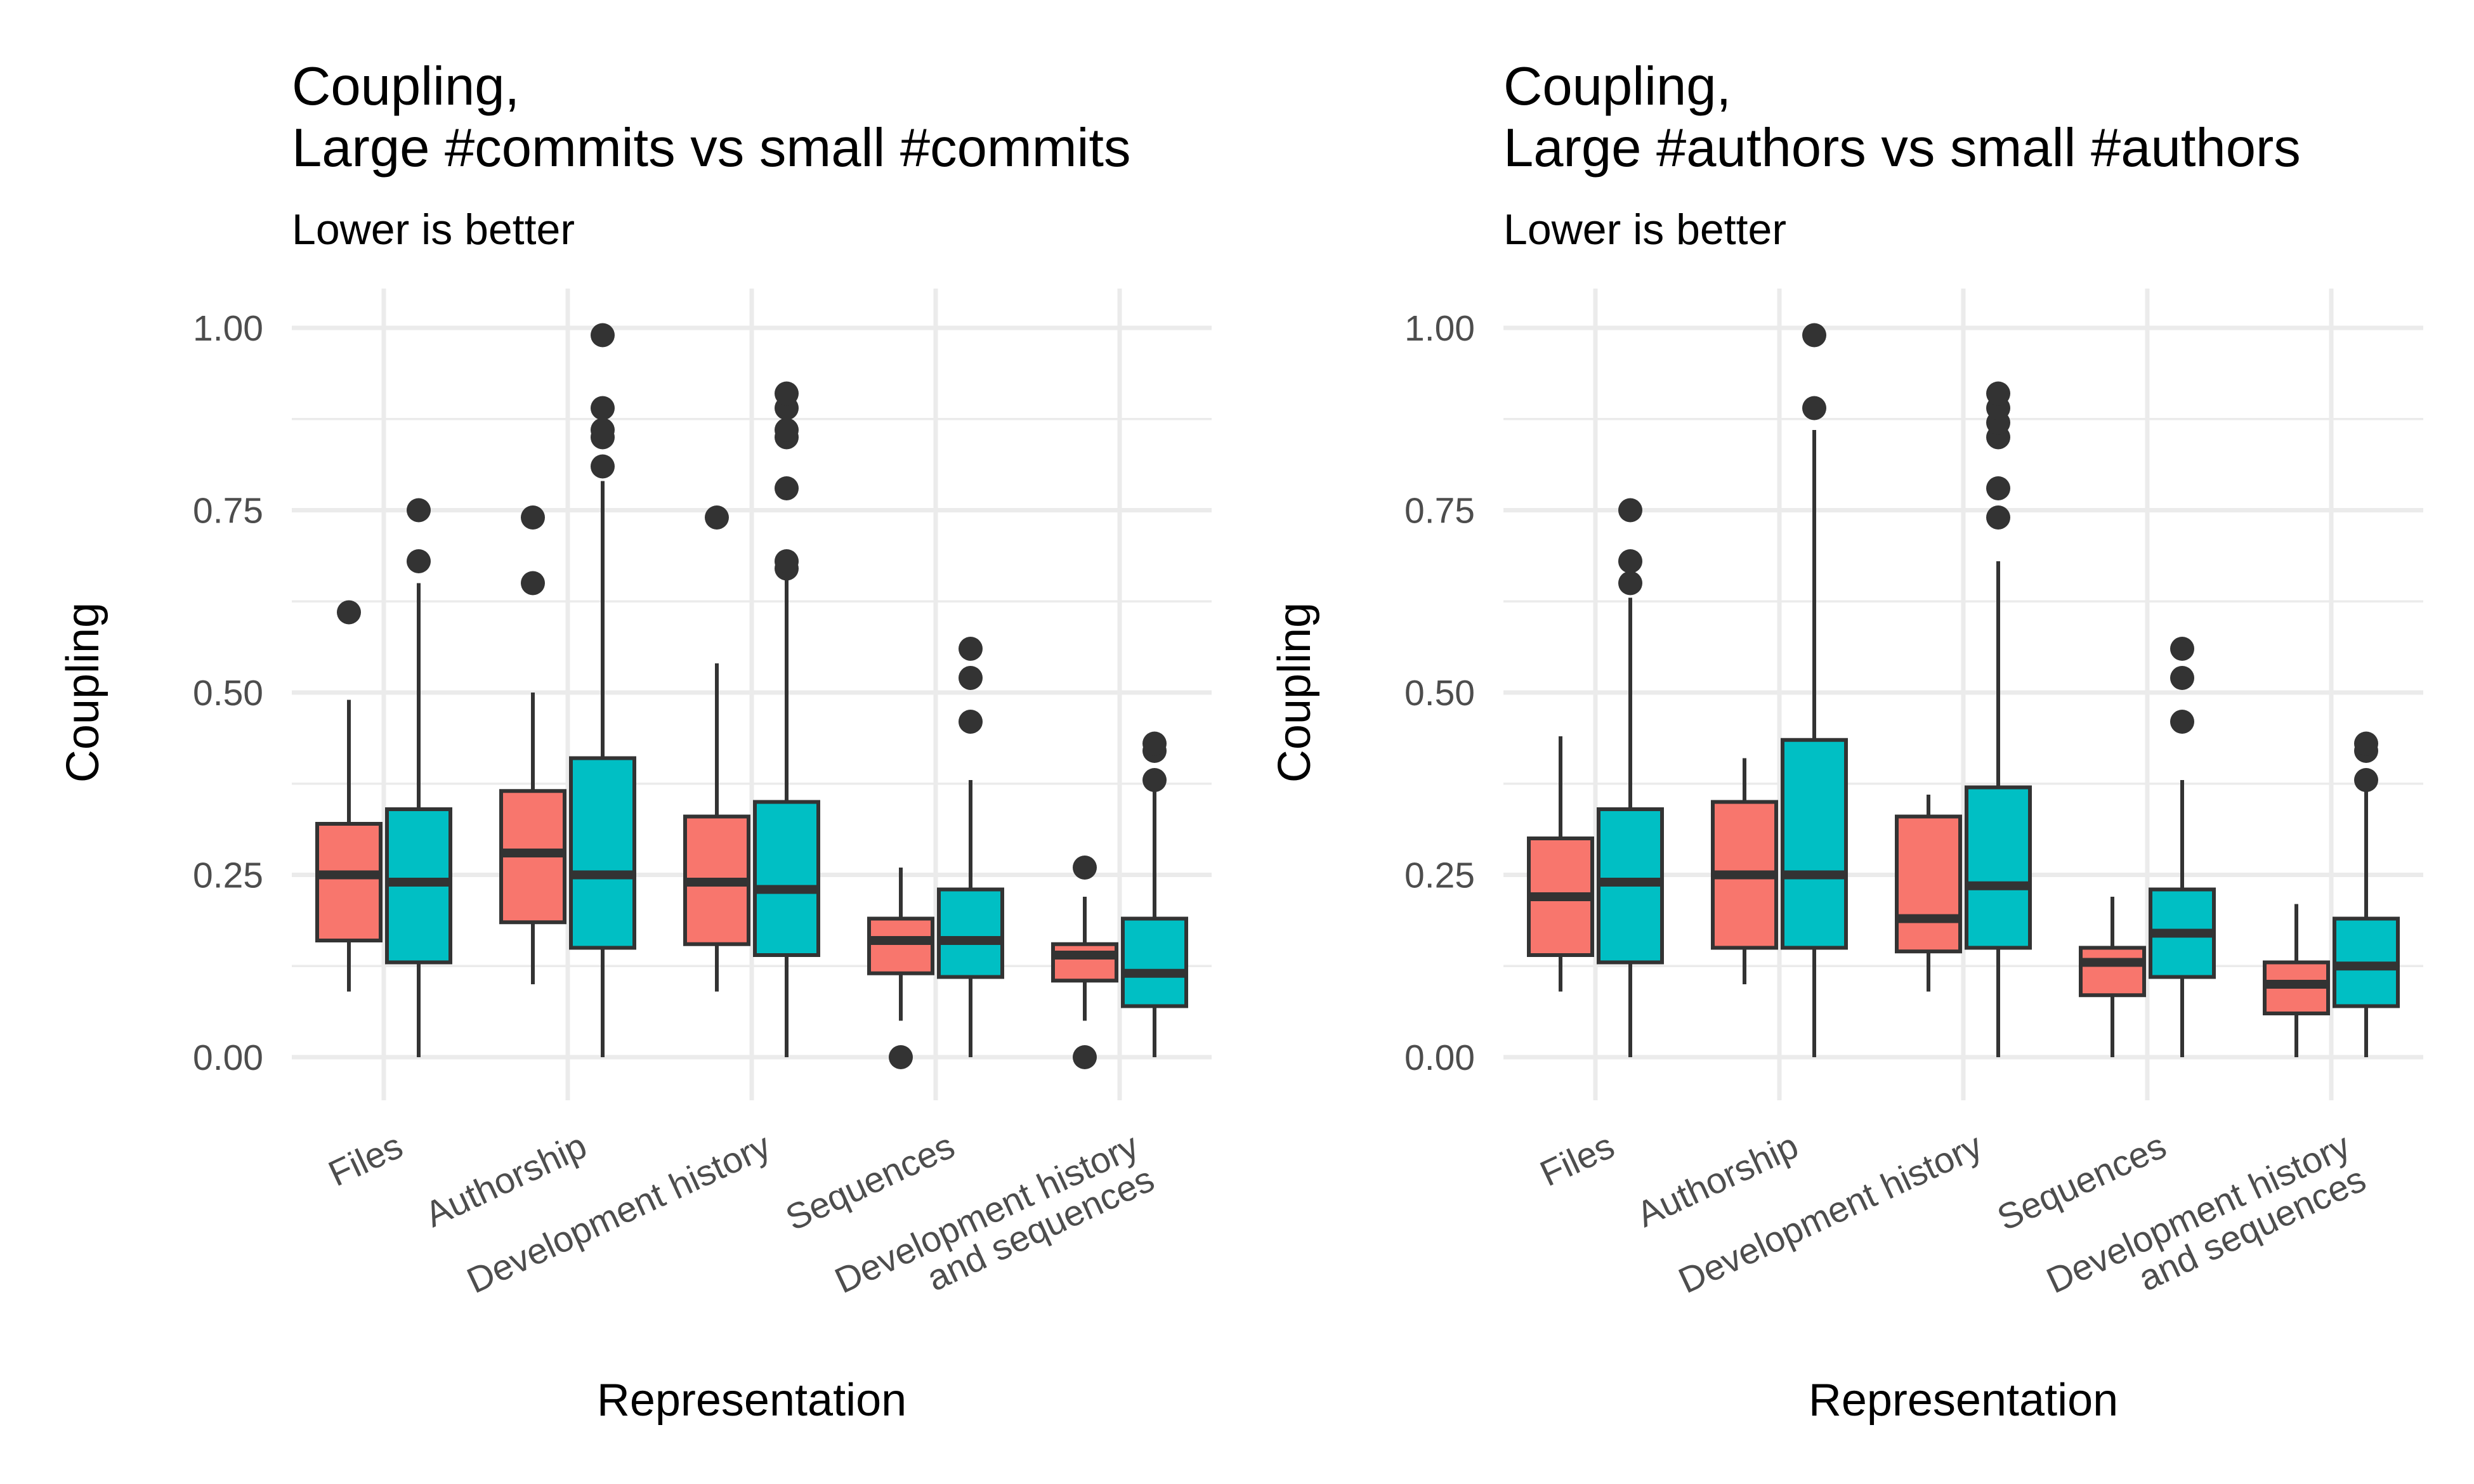 The height and width of the screenshot is (1484, 2474). What do you see at coordinates (711, 148) in the screenshot?
I see `chart-title-line2: Large #commits vs small #commits` at bounding box center [711, 148].